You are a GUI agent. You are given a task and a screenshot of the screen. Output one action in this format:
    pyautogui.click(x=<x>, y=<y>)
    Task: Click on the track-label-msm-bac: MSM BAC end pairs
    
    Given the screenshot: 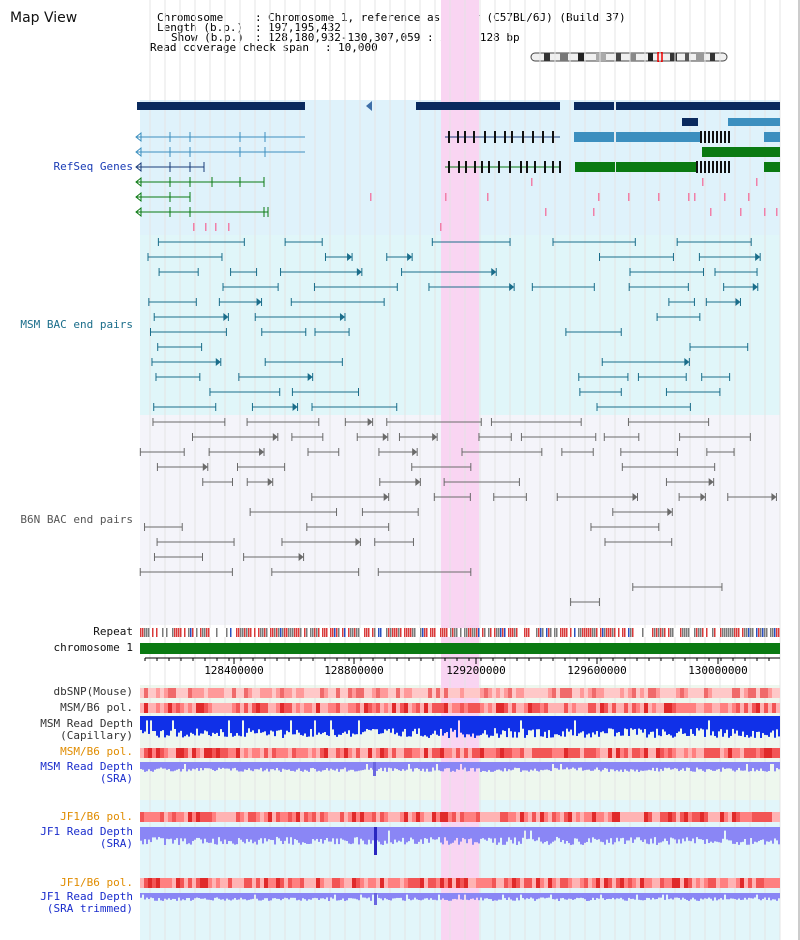 What is the action you would take?
    pyautogui.click(x=76, y=324)
    